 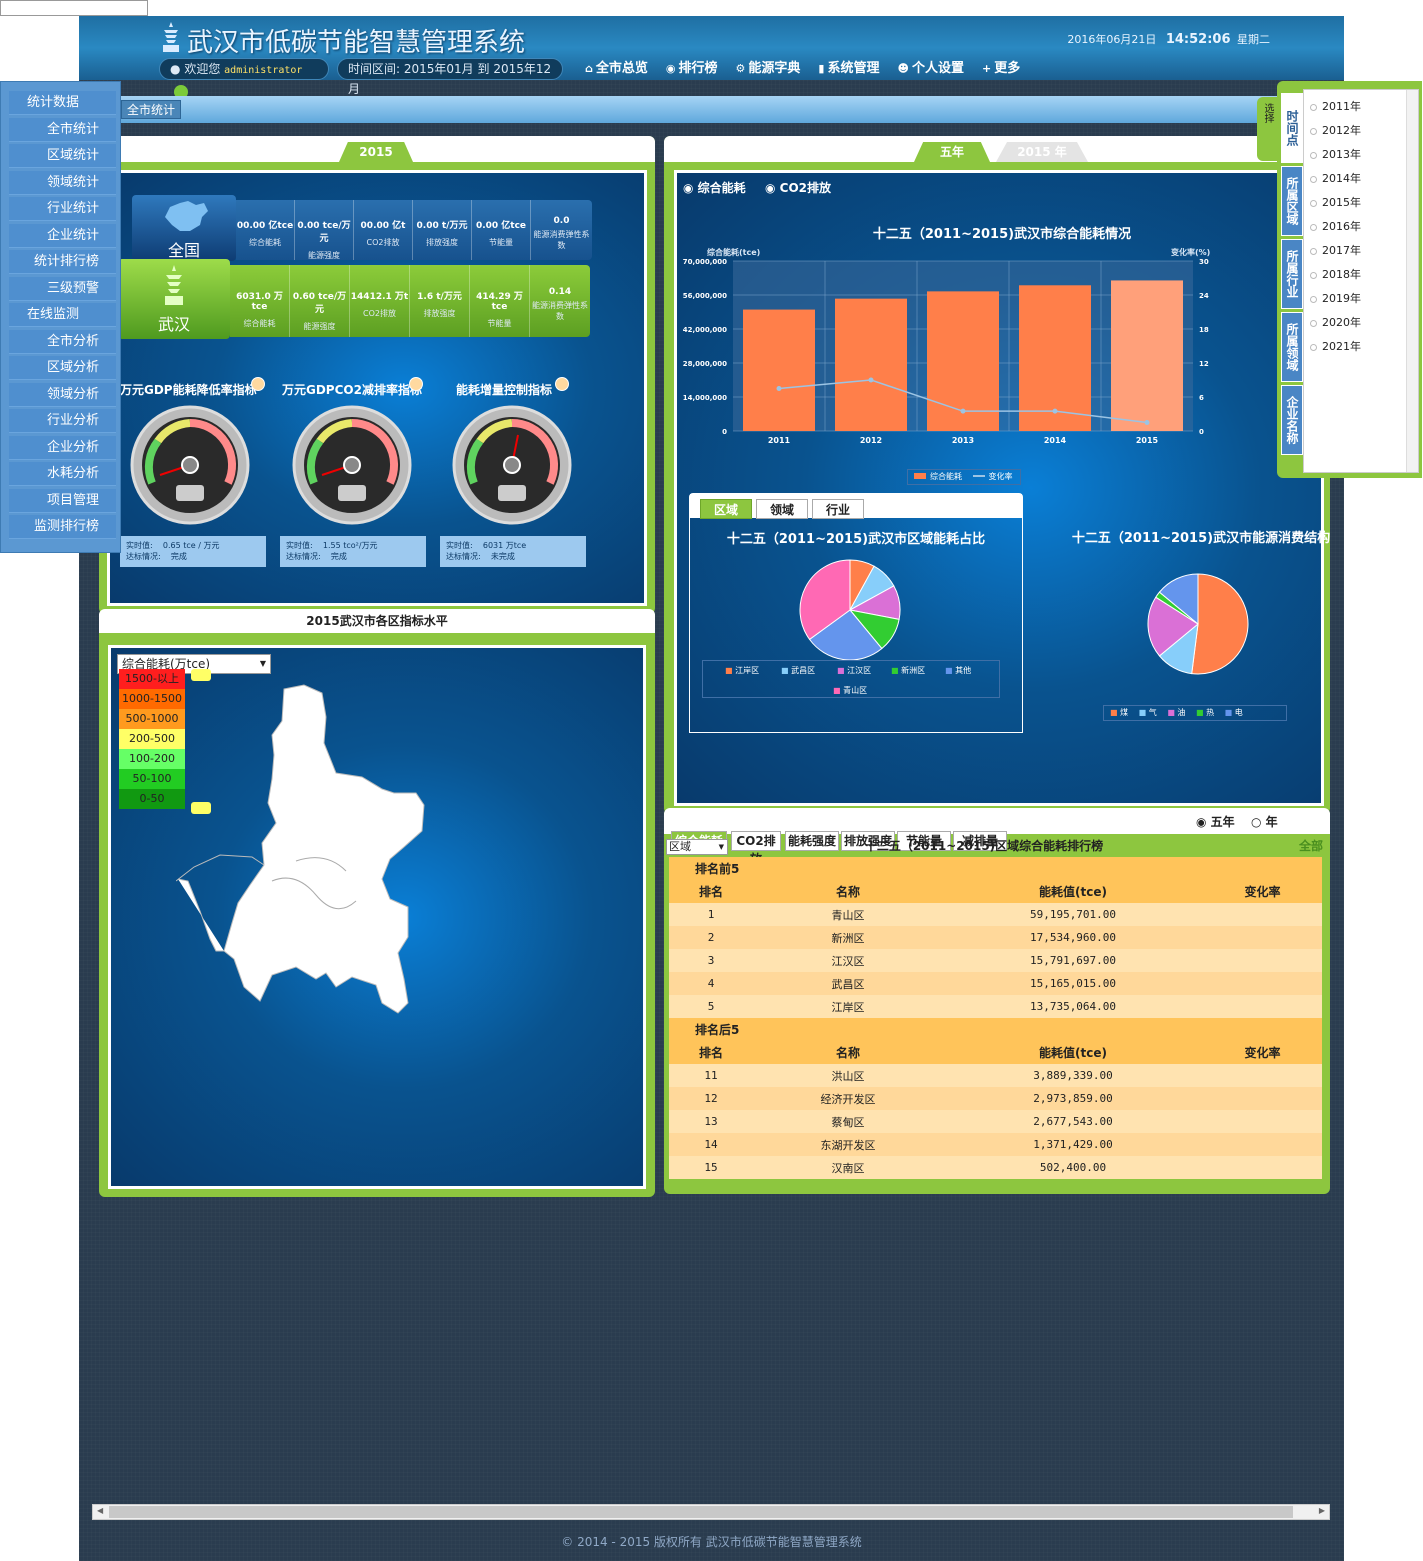 I want to click on time-text: 14:52:06, so click(x=1198, y=39).